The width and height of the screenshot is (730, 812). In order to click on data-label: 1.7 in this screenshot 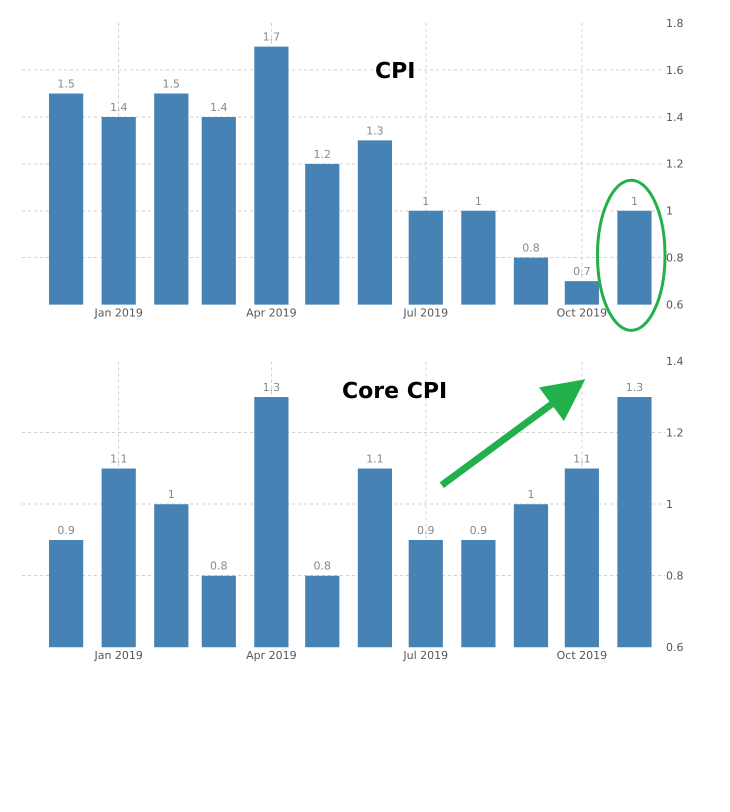, I will do `click(271, 37)`.